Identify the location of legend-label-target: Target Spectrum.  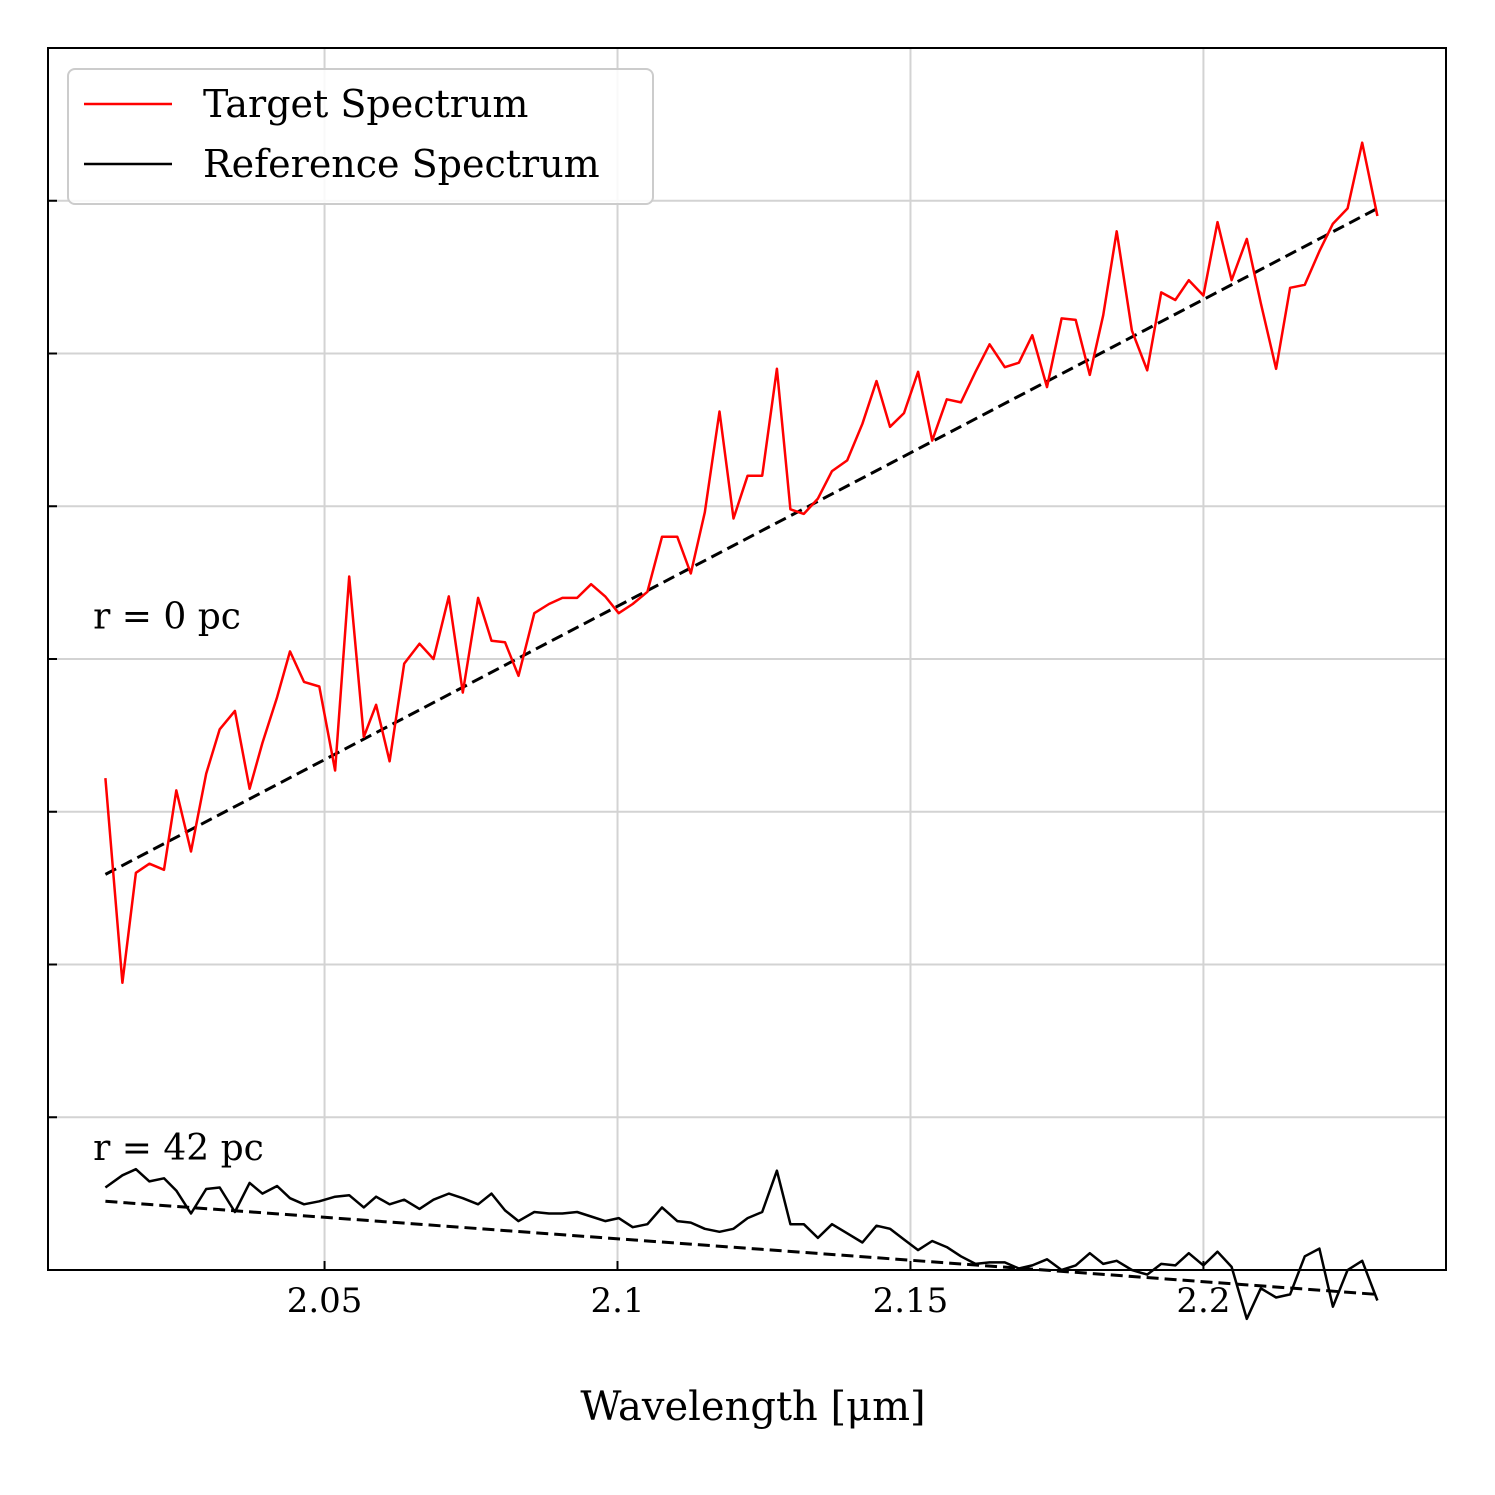
(365, 104).